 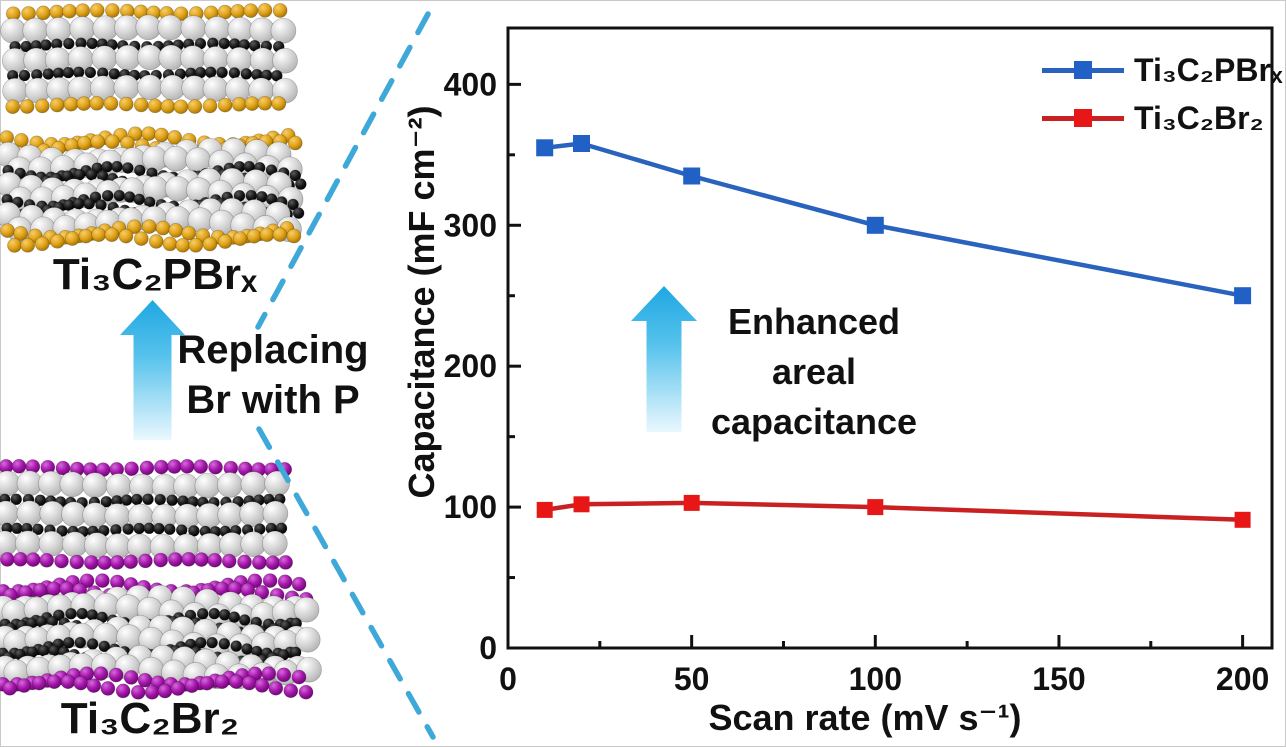 What do you see at coordinates (692, 679) in the screenshot?
I see `x-tick-label: 50` at bounding box center [692, 679].